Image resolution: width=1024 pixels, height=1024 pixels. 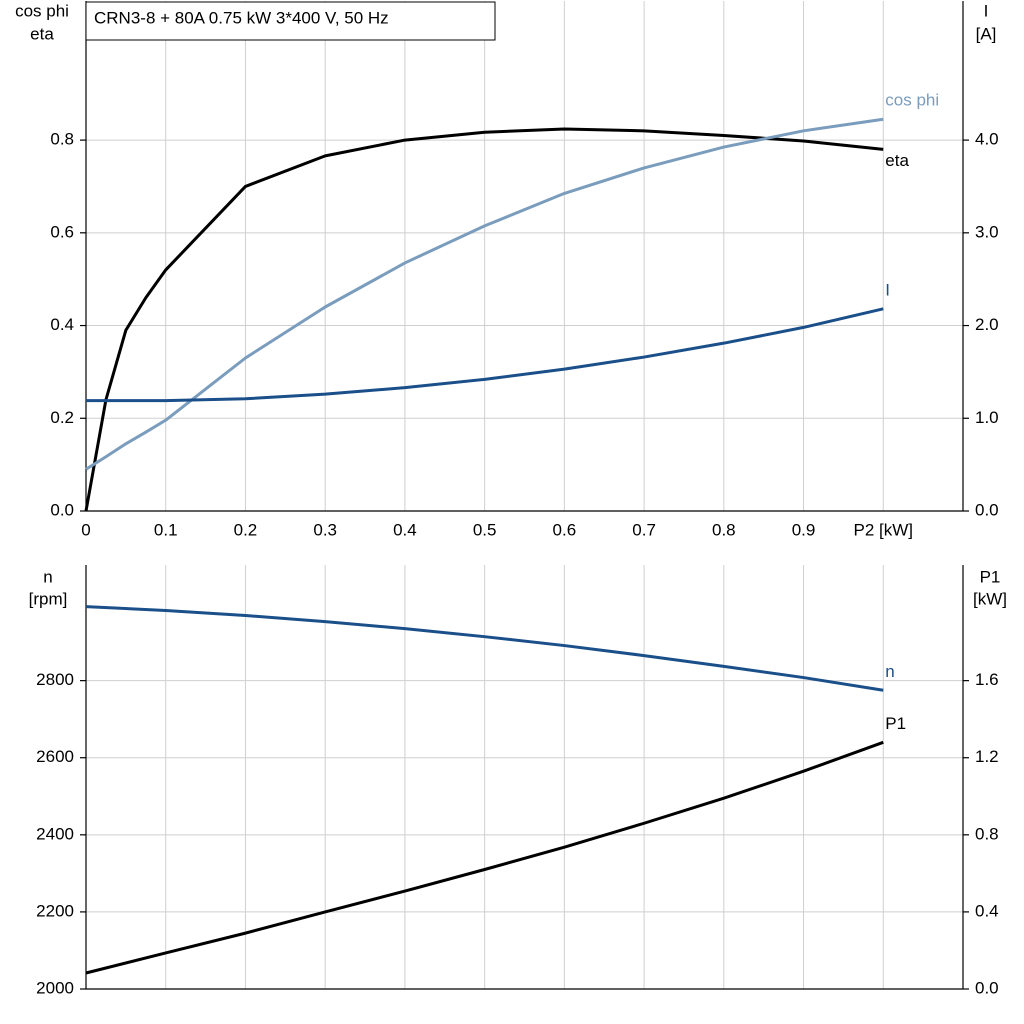 What do you see at coordinates (889, 671) in the screenshot?
I see `series-label: n` at bounding box center [889, 671].